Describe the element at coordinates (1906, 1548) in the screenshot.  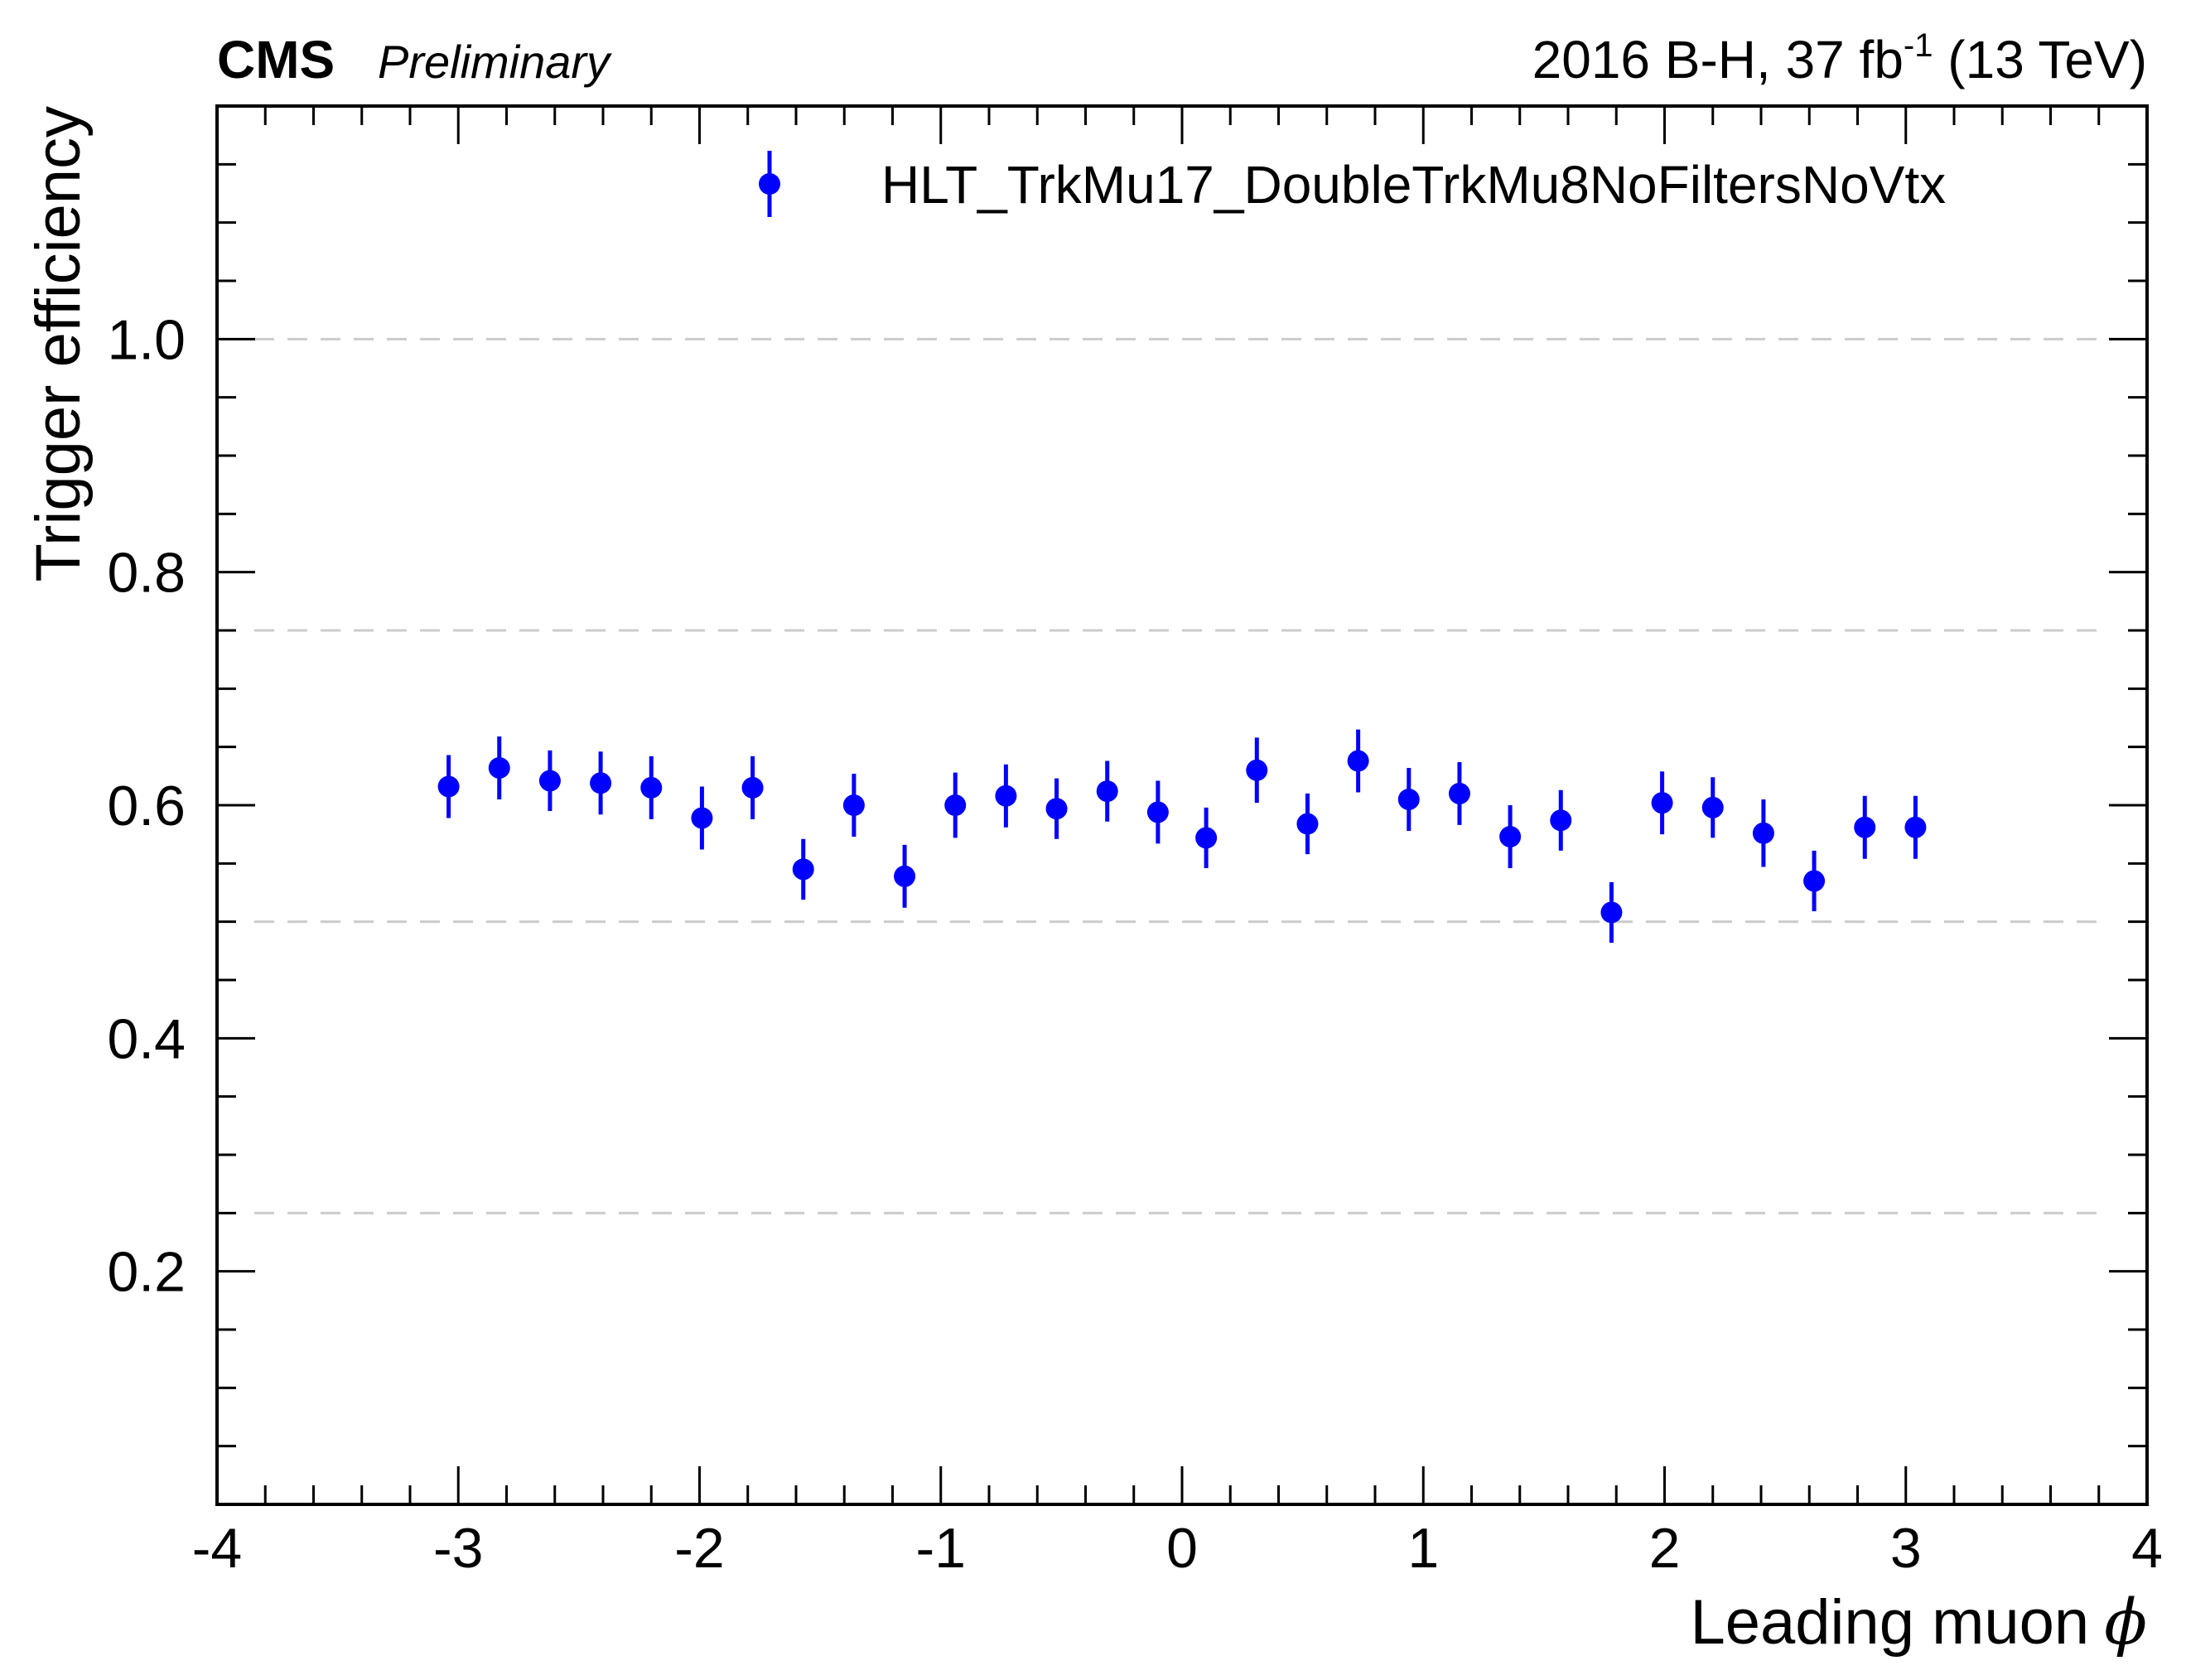
I see `x-tick-label: 3` at that location.